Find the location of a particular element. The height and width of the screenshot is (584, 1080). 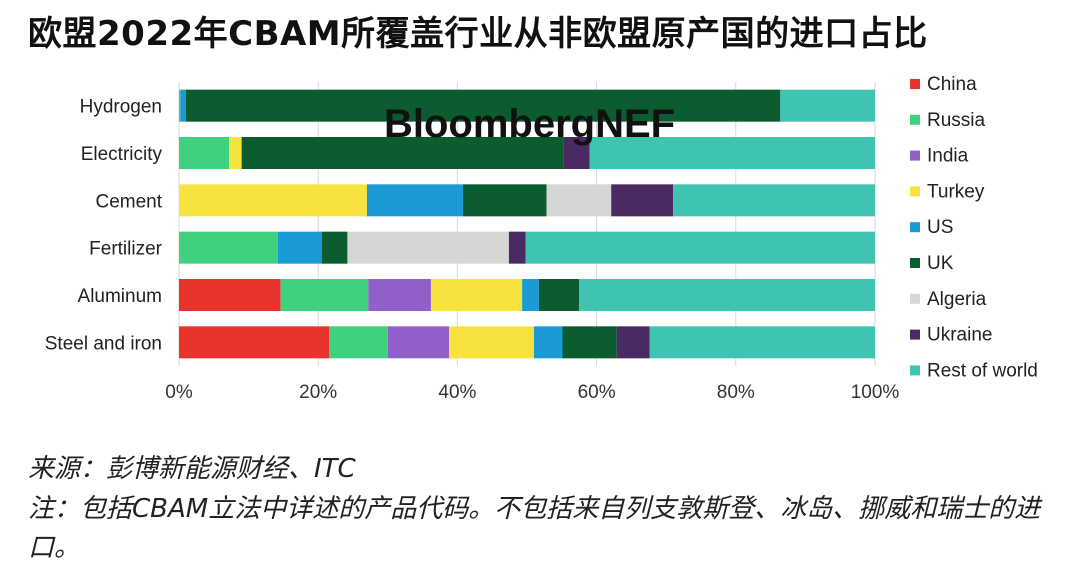

category-label: Fertilizer is located at coordinates (126, 249).